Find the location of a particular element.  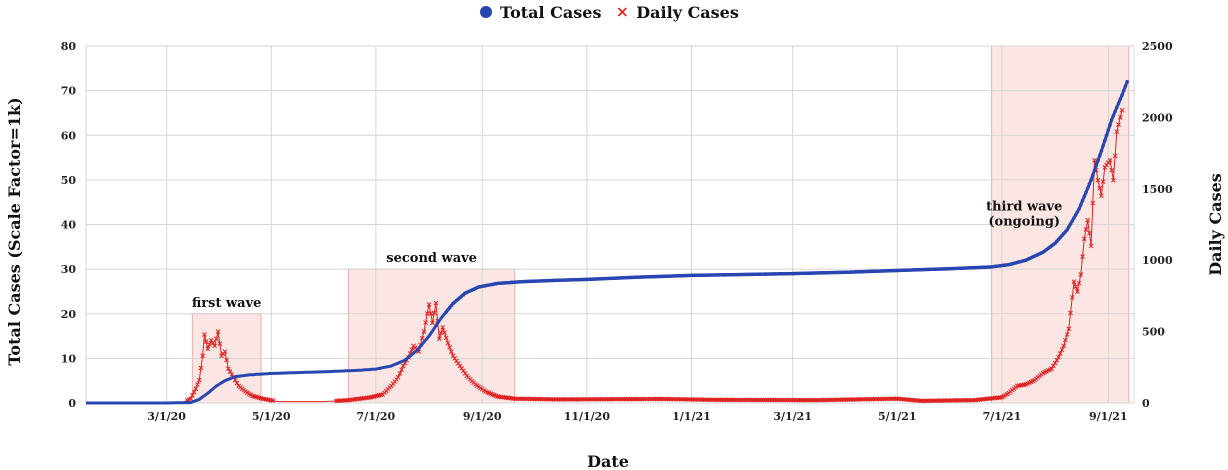

x-tick-label: 7/1/21 is located at coordinates (1002, 416).